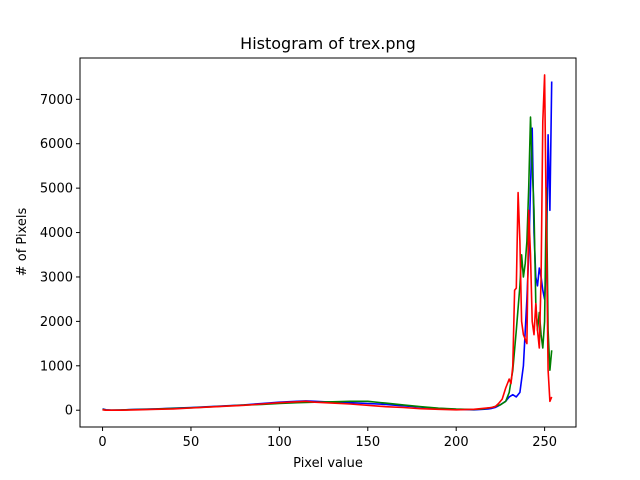 The image size is (640, 480). Describe the element at coordinates (456, 442) in the screenshot. I see `x-tick-label: 200` at that location.